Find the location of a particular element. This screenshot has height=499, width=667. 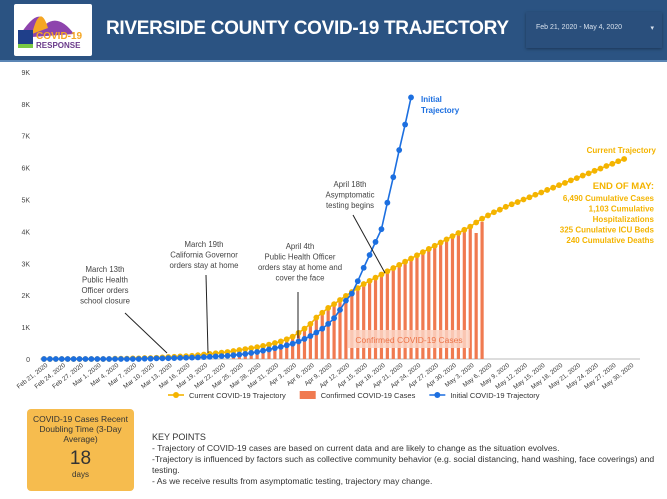

dropdown-caret-icon: ▾ is located at coordinates (652, 28).